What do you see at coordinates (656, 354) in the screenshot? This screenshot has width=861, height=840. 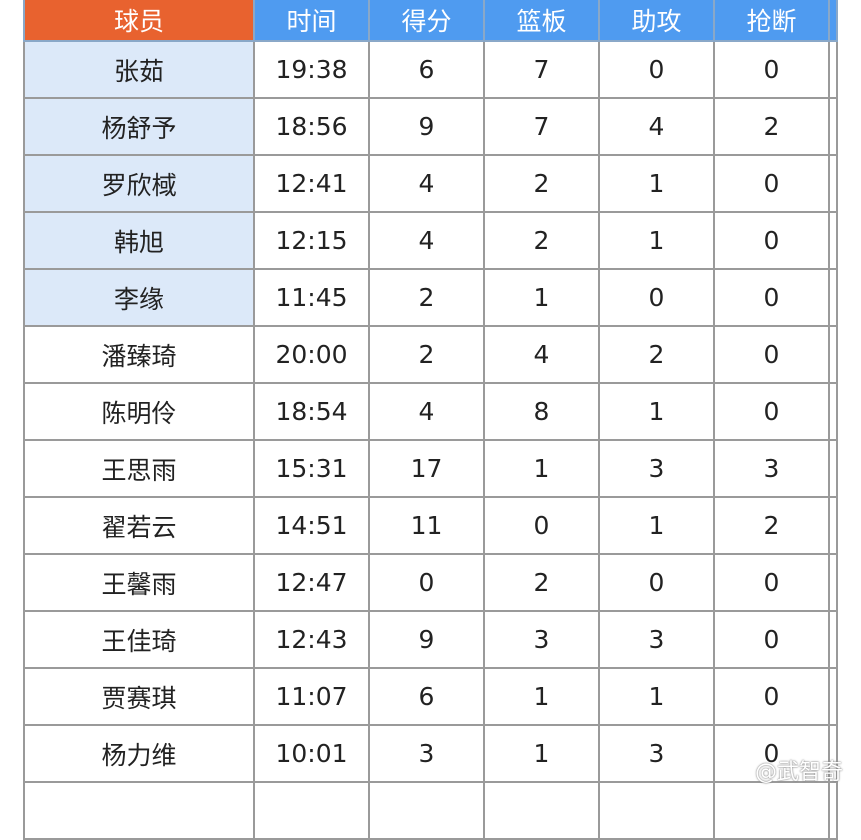 I see `cell-ast: 2` at bounding box center [656, 354].